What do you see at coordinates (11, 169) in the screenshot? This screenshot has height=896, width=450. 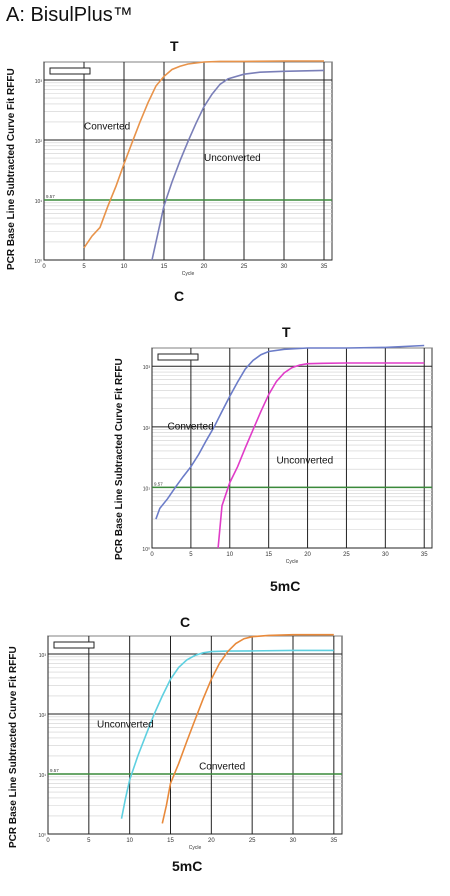 I see `chart-1-ylabel: PCR Base Line Subtracted Curve Fit RFFU` at bounding box center [11, 169].